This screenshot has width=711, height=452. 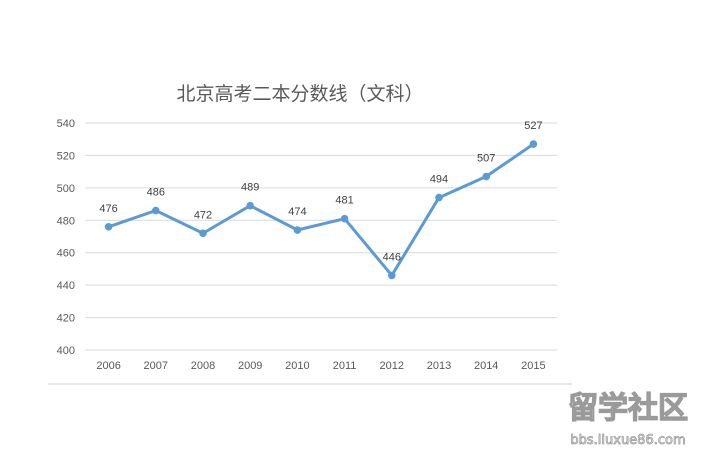 I want to click on y-axis: 400 420 440 460 480 500 520 540, so click(x=66, y=237).